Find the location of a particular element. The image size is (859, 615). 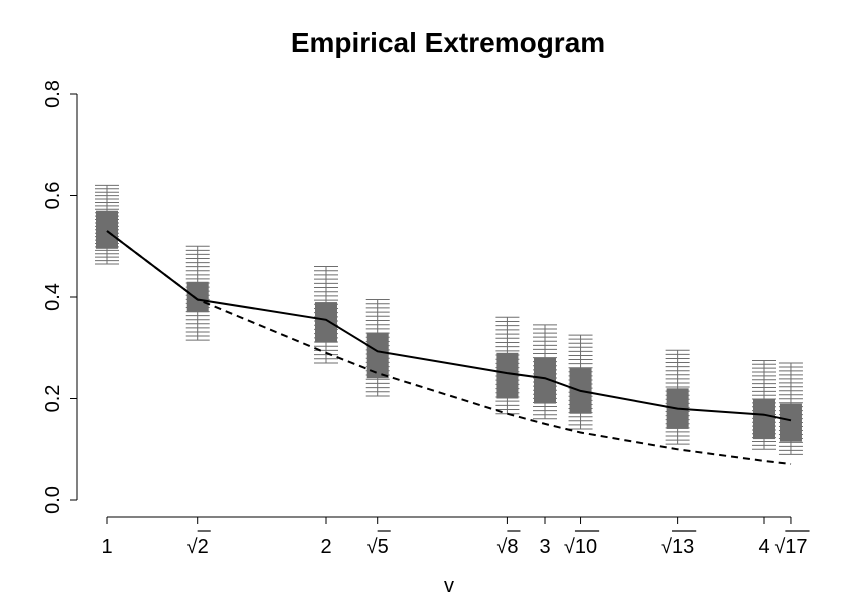

x-tick-label-sqrt: √2 is located at coordinates (198, 547).